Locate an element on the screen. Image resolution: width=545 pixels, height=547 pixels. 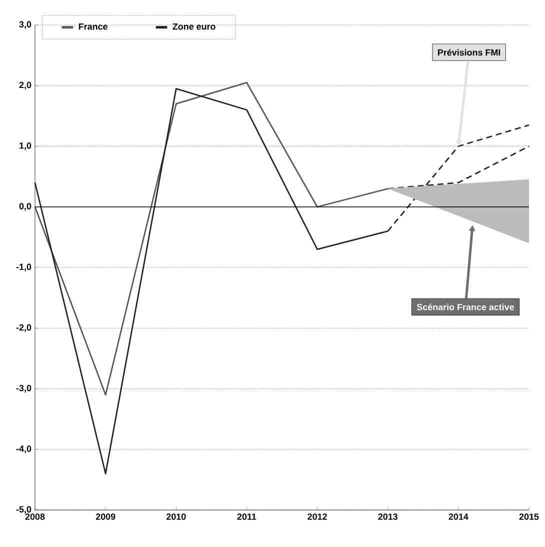
x-tick-label: 2009 is located at coordinates (106, 517).